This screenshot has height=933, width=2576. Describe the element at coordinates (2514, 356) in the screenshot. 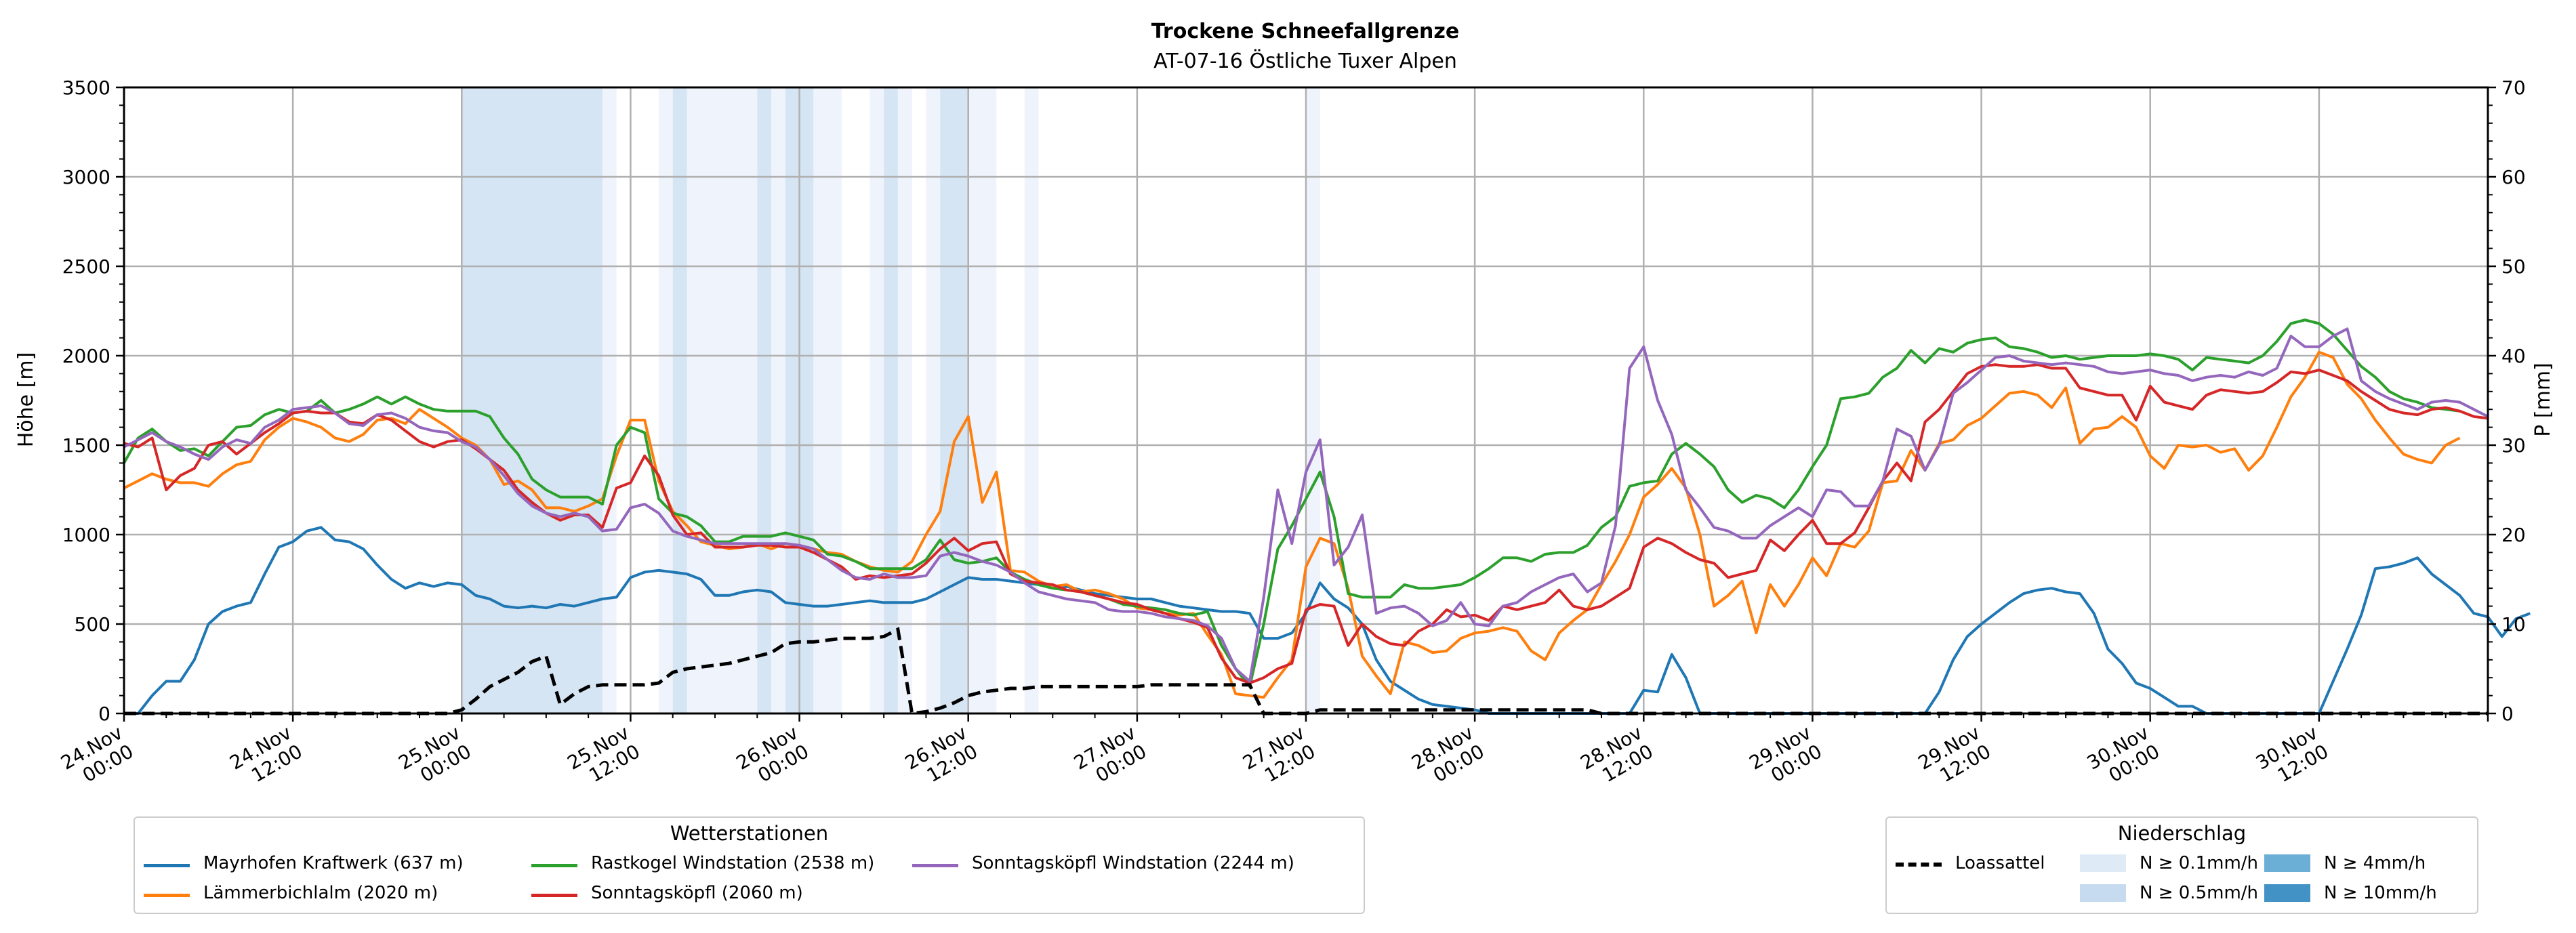

I see `y-tick-label-right-4: 40` at that location.